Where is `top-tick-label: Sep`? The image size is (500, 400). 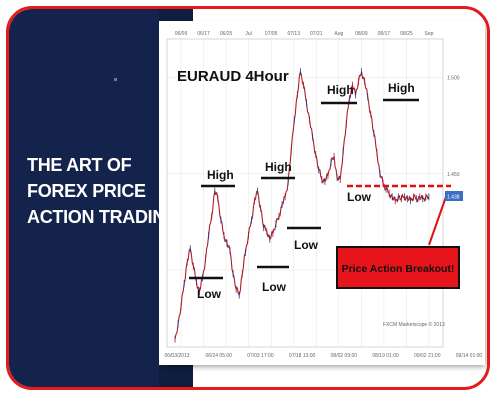 top-tick-label: Sep is located at coordinates (429, 34).